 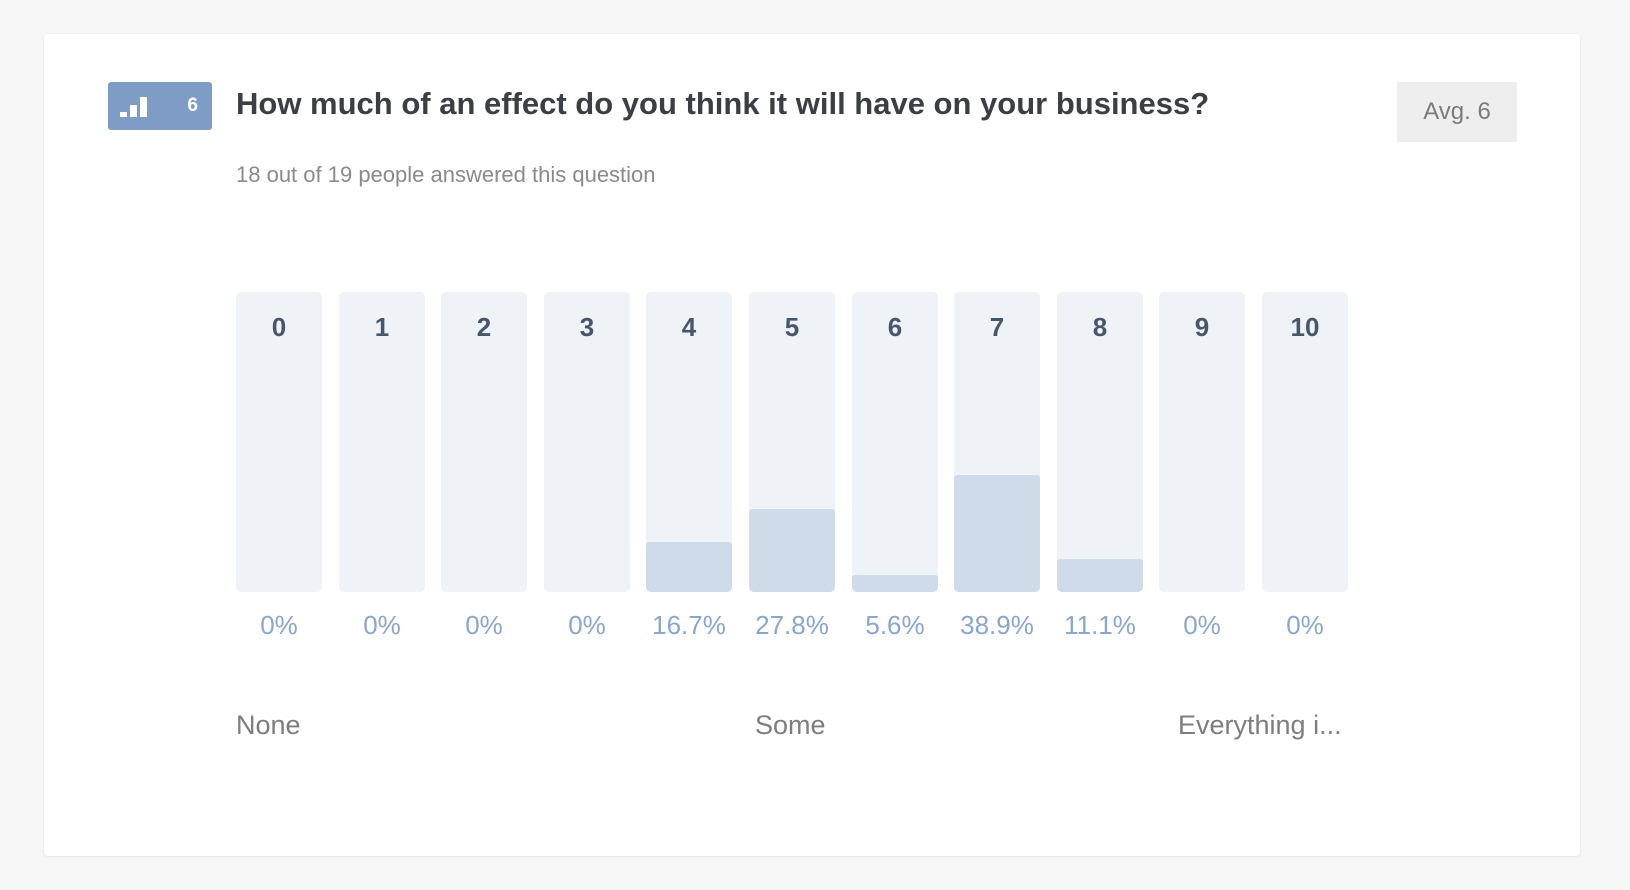 What do you see at coordinates (895, 442) in the screenshot?
I see `bar-6: 6` at bounding box center [895, 442].